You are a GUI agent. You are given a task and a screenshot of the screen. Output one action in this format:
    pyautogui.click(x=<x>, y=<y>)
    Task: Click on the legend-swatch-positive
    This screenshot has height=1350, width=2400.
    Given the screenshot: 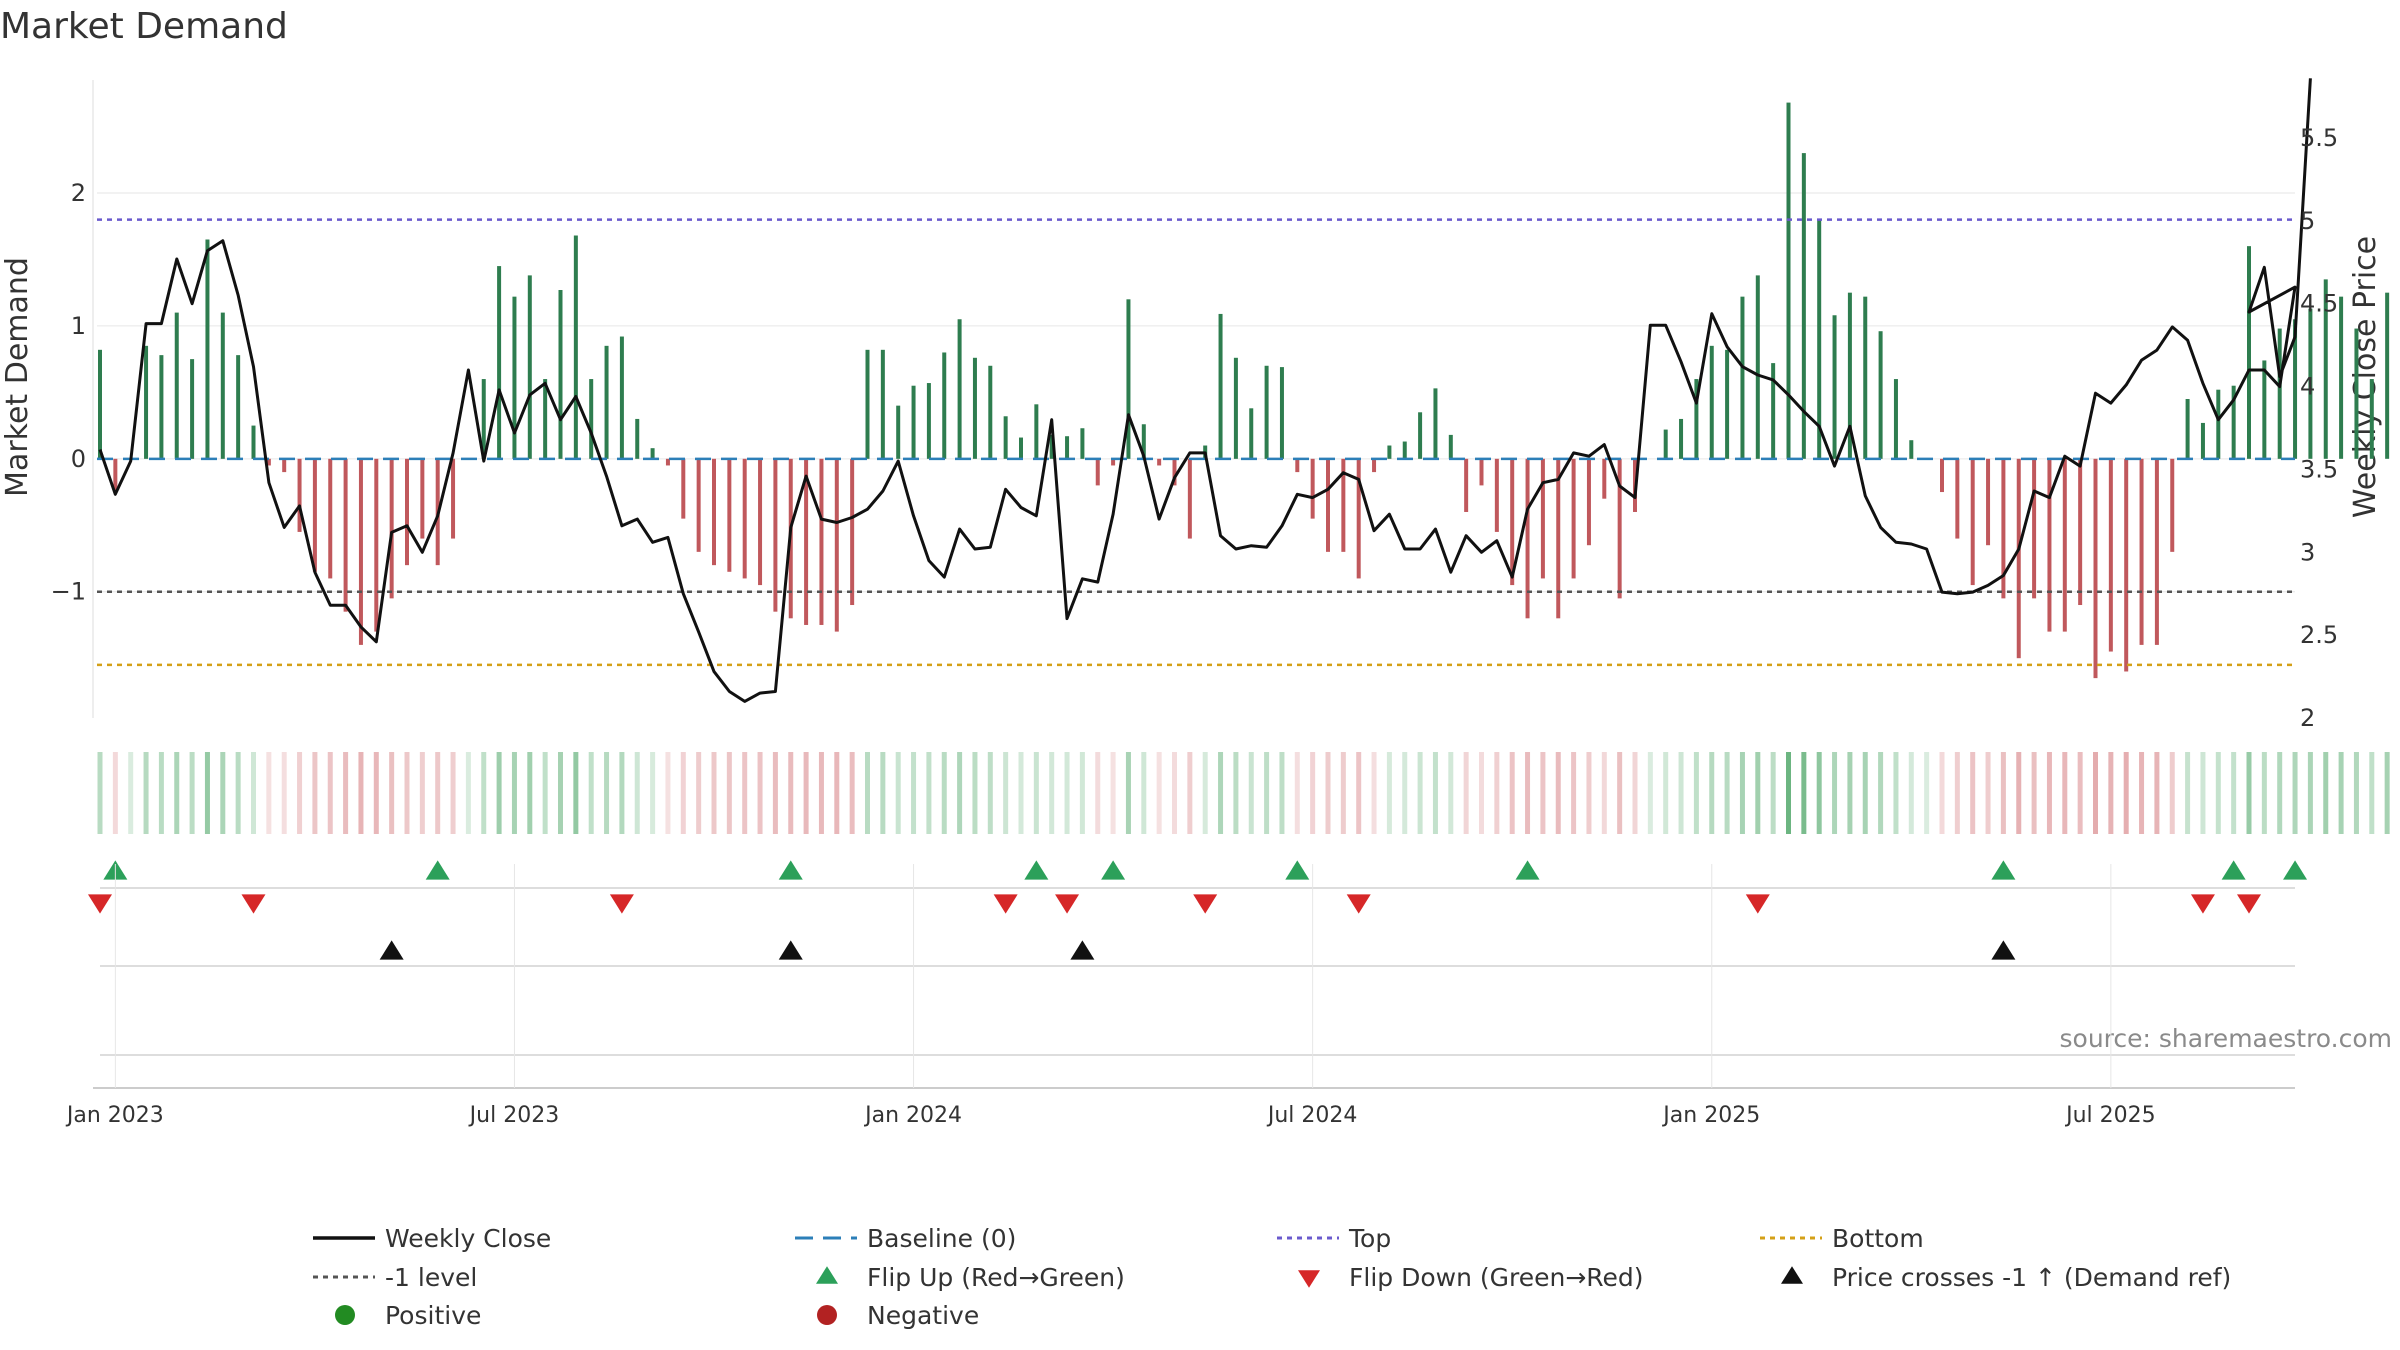 What is the action you would take?
    pyautogui.click(x=345, y=1315)
    